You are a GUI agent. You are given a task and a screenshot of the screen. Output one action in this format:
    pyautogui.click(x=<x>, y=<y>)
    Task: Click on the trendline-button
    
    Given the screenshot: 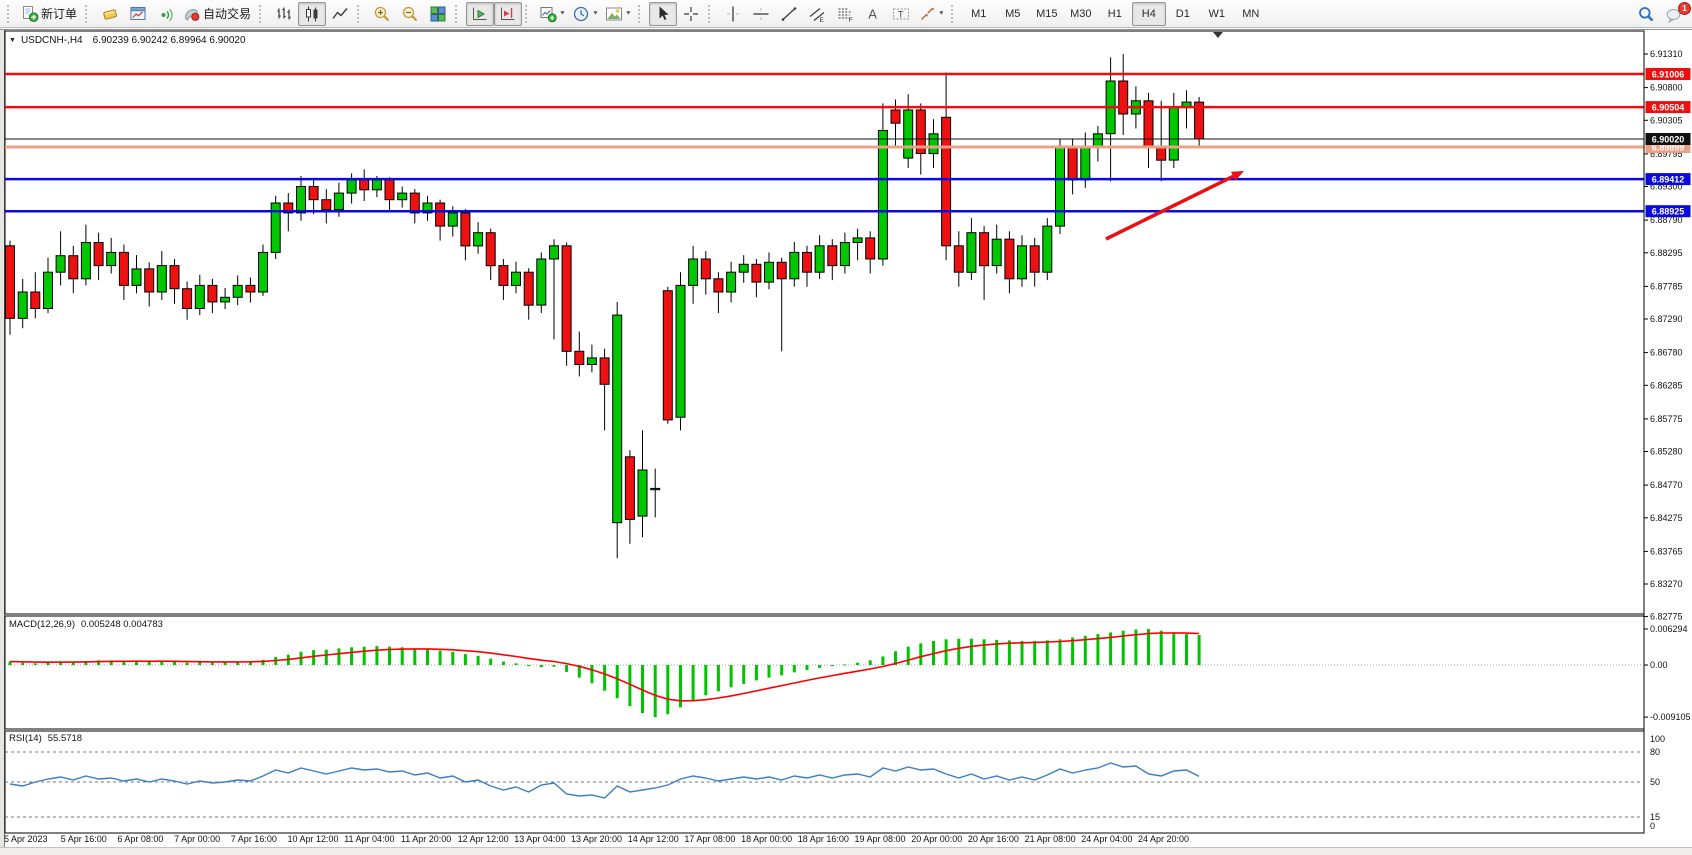 What is the action you would take?
    pyautogui.click(x=789, y=14)
    